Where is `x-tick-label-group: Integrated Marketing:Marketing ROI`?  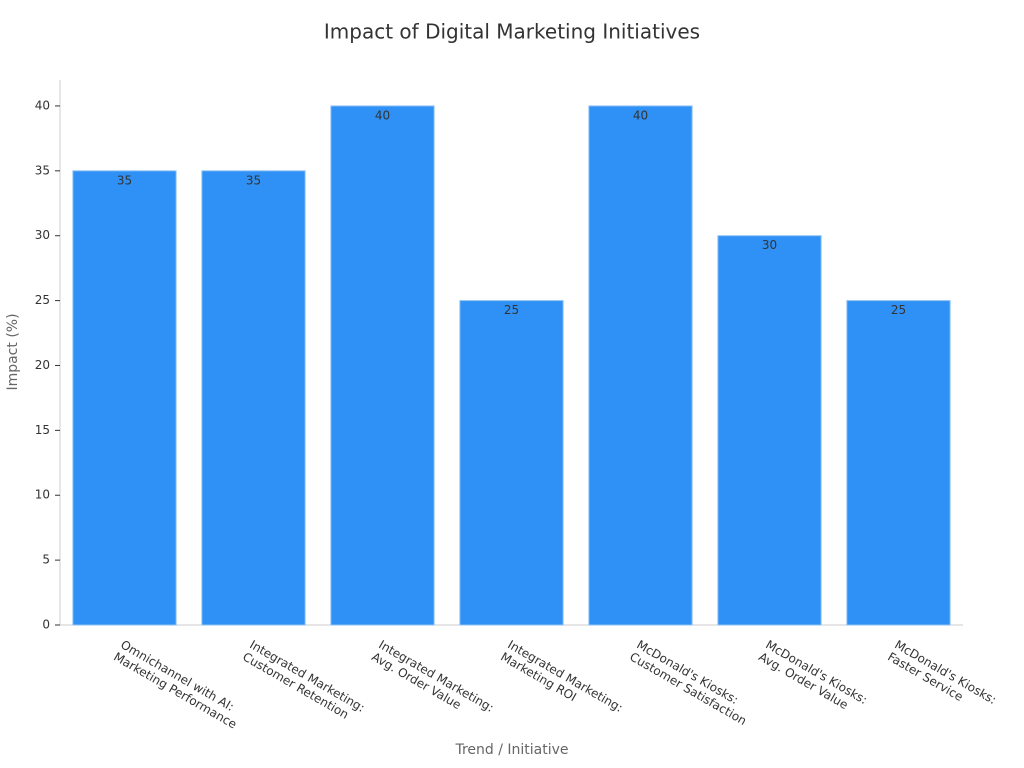
x-tick-label-group: Integrated Marketing:Marketing ROI is located at coordinates (561, 676).